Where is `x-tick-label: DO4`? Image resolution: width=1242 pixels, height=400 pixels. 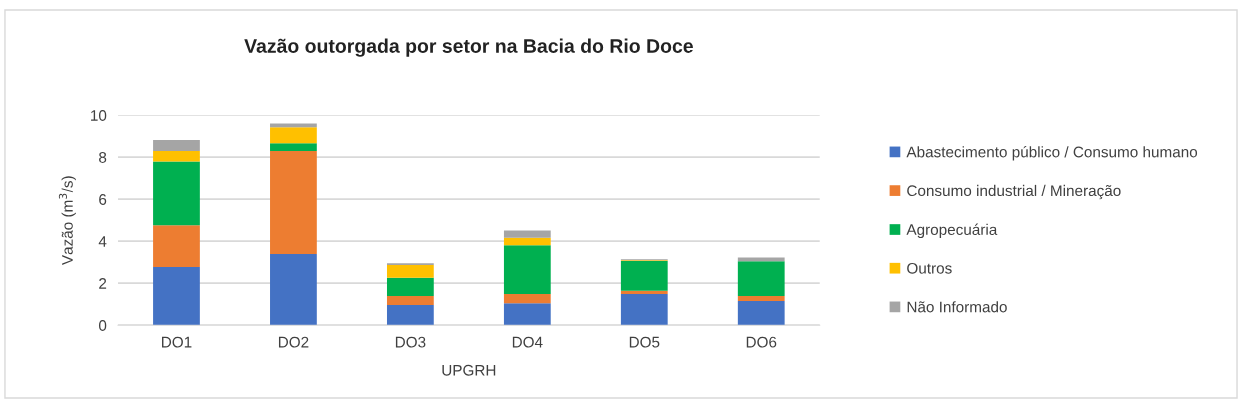
x-tick-label: DO4 is located at coordinates (527, 342).